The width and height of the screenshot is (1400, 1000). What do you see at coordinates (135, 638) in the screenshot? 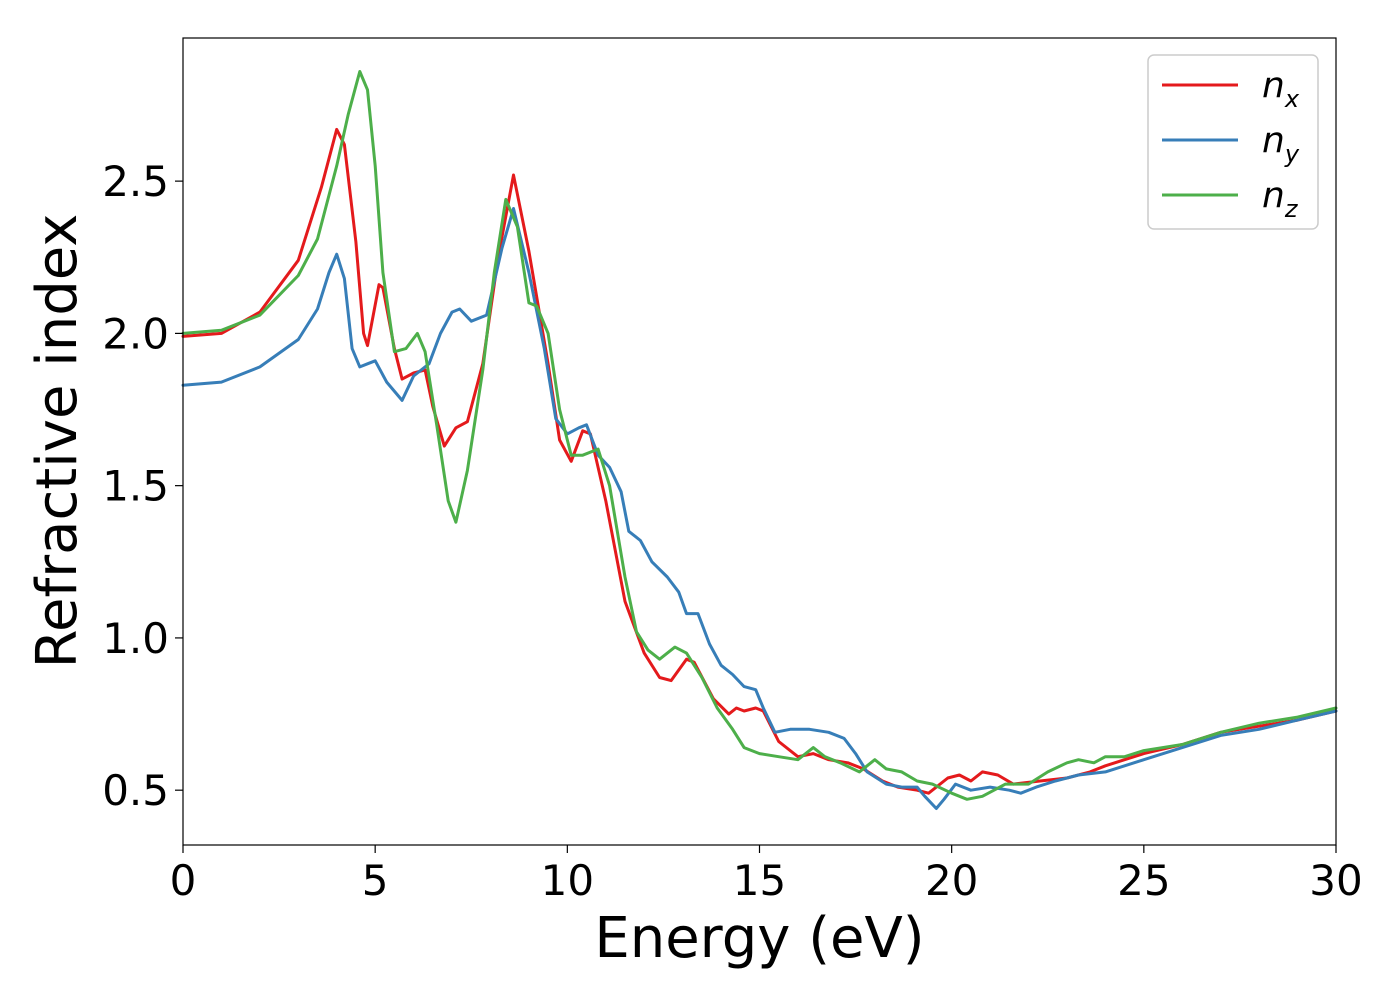
I see `y-tick-label: 1.0` at bounding box center [135, 638].